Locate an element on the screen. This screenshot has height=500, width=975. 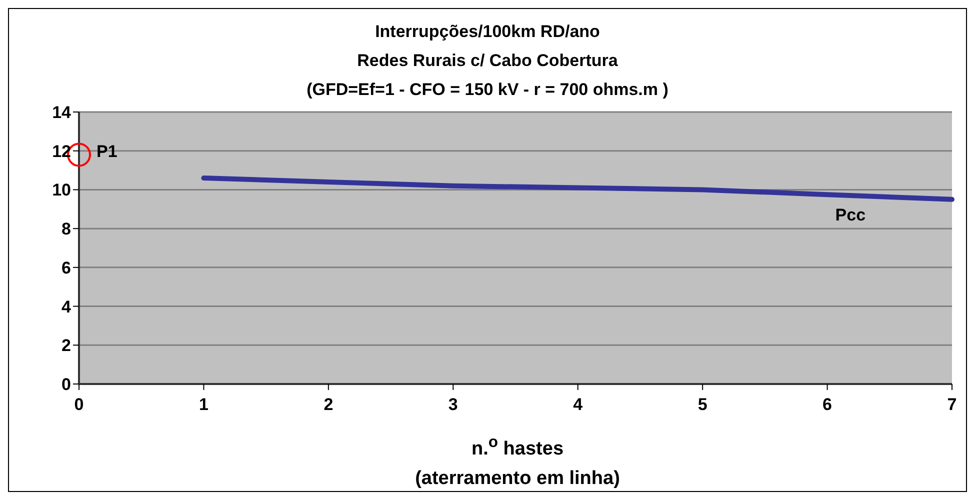
y-tick-label: 0 is located at coordinates (66, 384).